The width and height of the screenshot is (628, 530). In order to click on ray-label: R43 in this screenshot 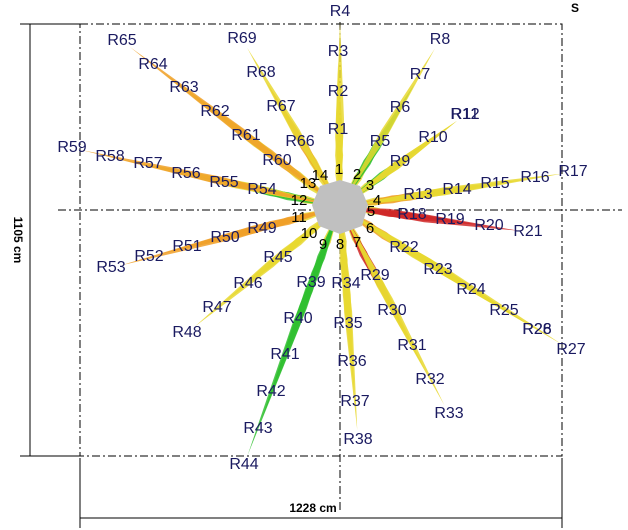, I will do `click(257, 428)`.